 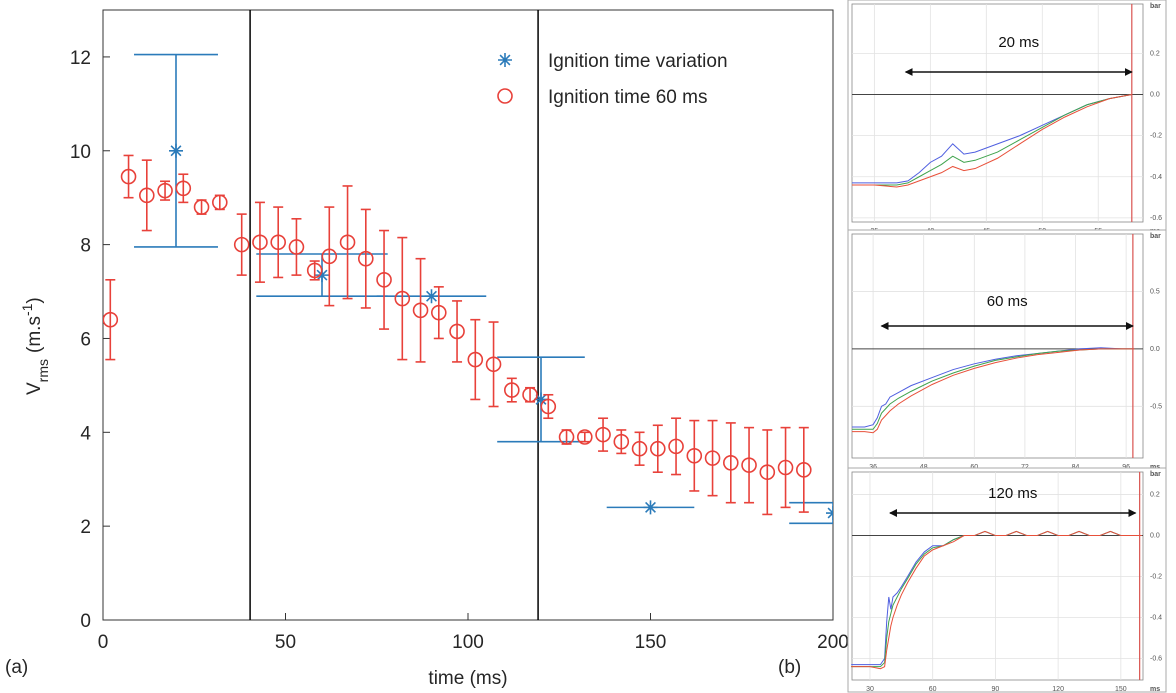 What do you see at coordinates (27, 309) in the screenshot?
I see `y-axis-label-part: -1` at bounding box center [27, 309].